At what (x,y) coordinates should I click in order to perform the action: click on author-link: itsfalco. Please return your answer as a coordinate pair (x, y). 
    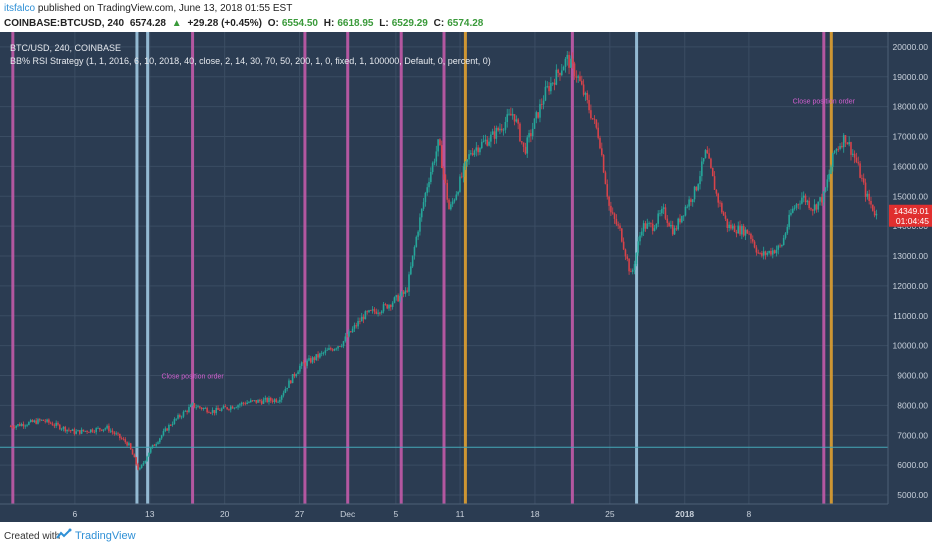
    Looking at the image, I should click on (20, 8).